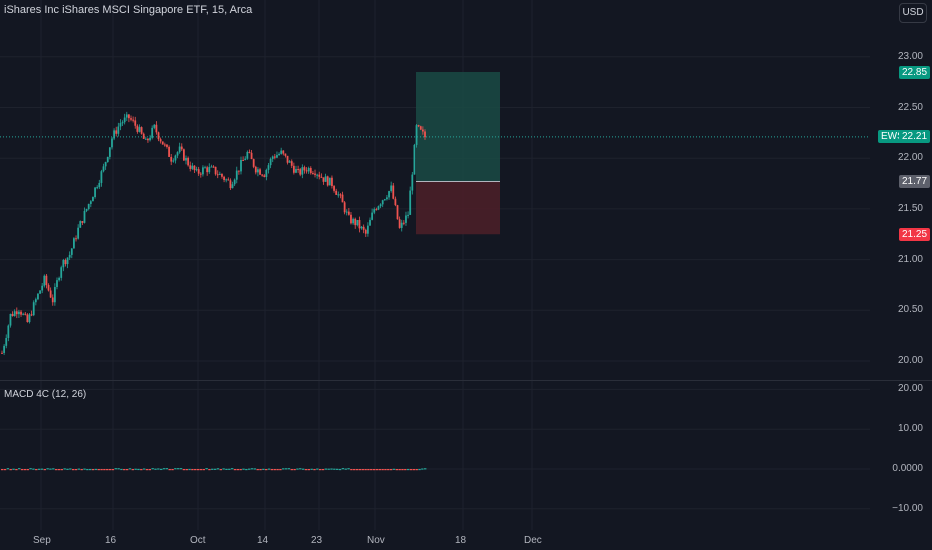  What do you see at coordinates (910, 56) in the screenshot?
I see `price-tick-label: 23.00` at bounding box center [910, 56].